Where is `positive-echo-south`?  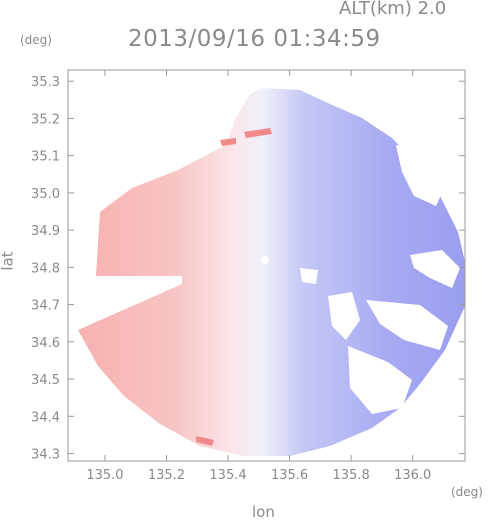 positive-echo-south is located at coordinates (205, 441).